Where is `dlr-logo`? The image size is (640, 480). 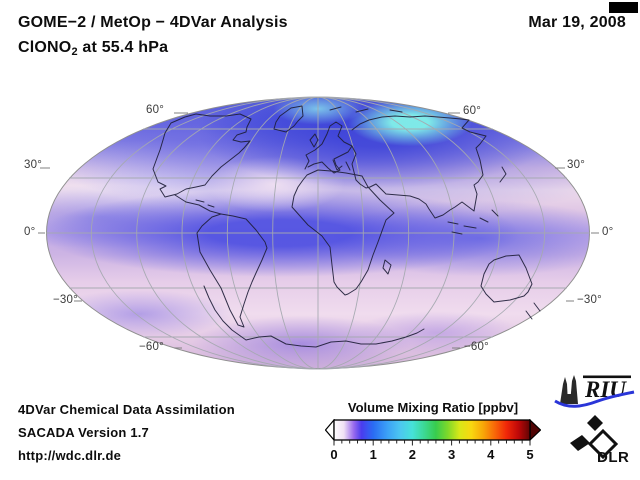 dlr-logo is located at coordinates (594, 437).